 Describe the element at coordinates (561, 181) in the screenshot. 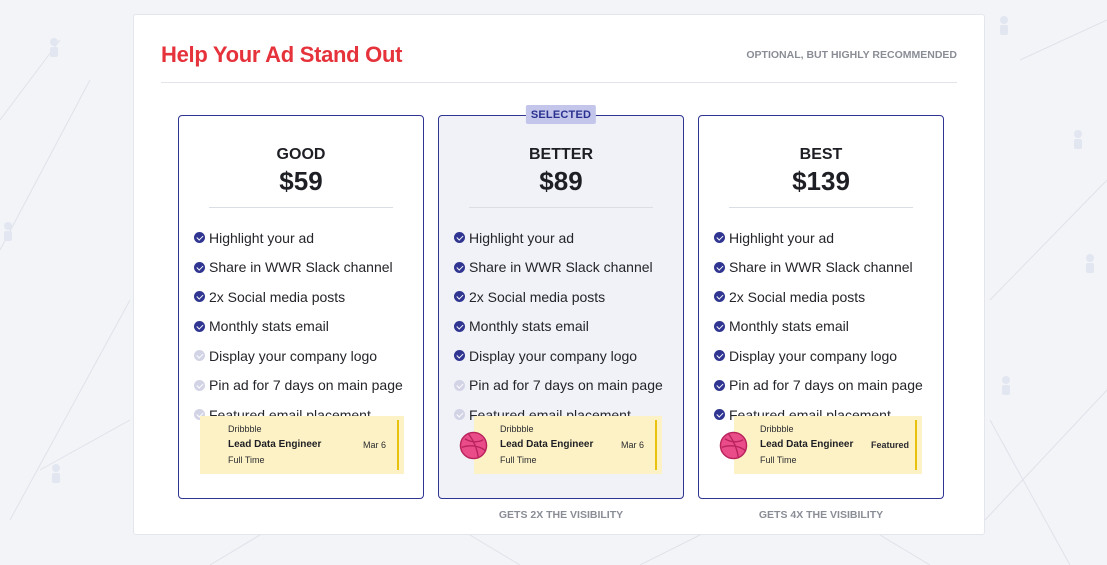

I see `plan-price: $89` at that location.